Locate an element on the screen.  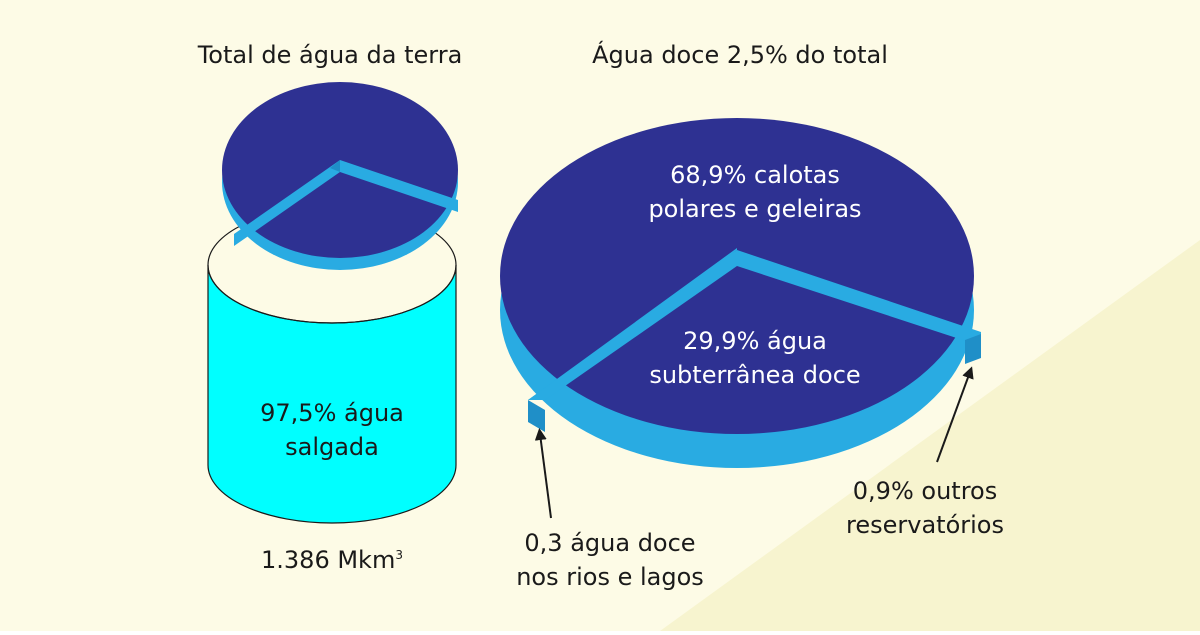
slice-ice-line2: polares e geleiras is located at coordinates (755, 209).